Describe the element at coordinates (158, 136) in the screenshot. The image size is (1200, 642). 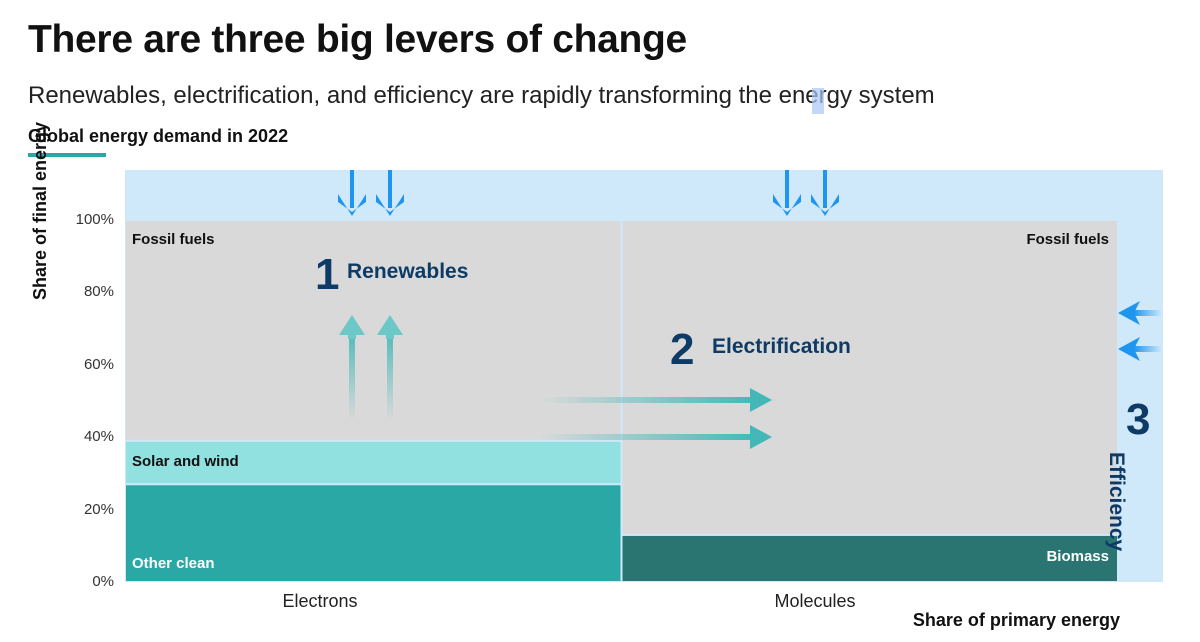
I see `section-label: Global energy demand in 2022` at that location.